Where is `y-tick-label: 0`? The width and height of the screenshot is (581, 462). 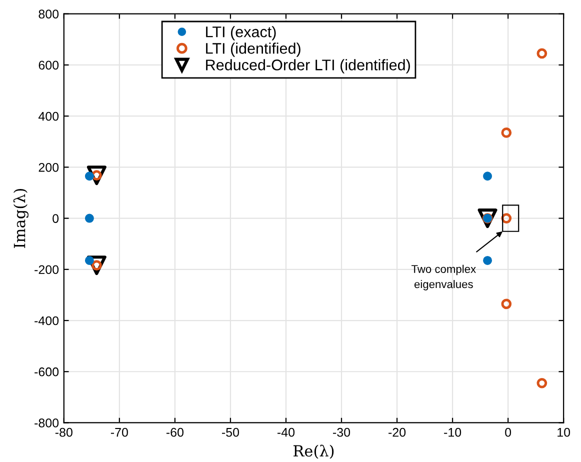
y-tick-label: 0 is located at coordinates (55, 218).